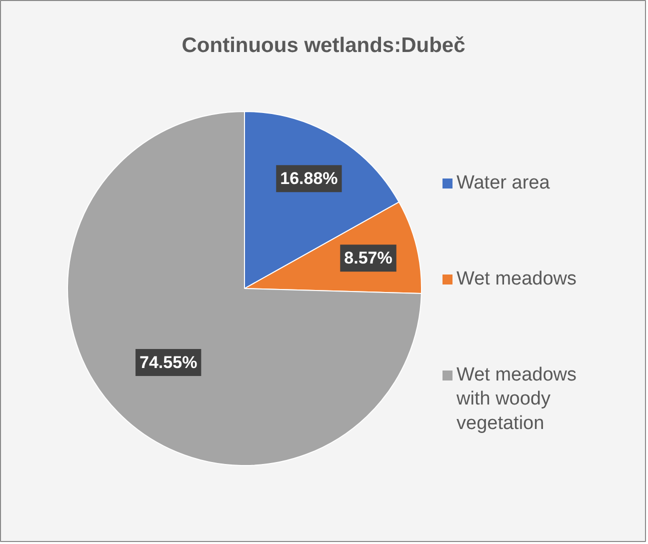  What do you see at coordinates (516, 399) in the screenshot?
I see `legend-label: Wet meadows with woody vegetation` at bounding box center [516, 399].